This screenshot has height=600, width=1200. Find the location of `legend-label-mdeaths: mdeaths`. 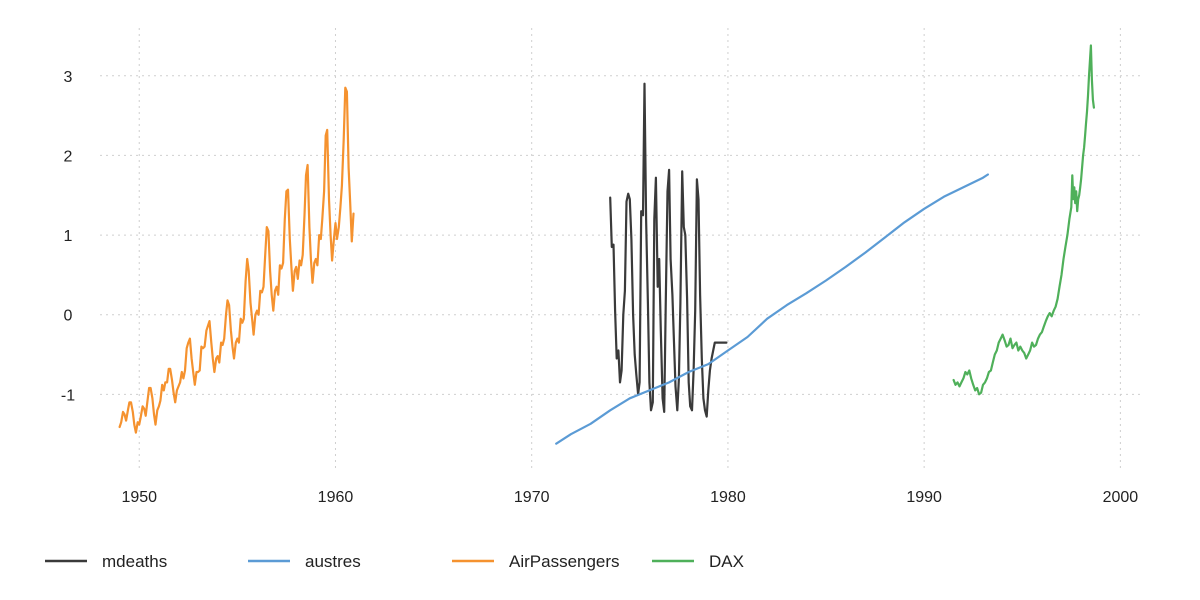

legend-label-mdeaths: mdeaths is located at coordinates (134, 561).